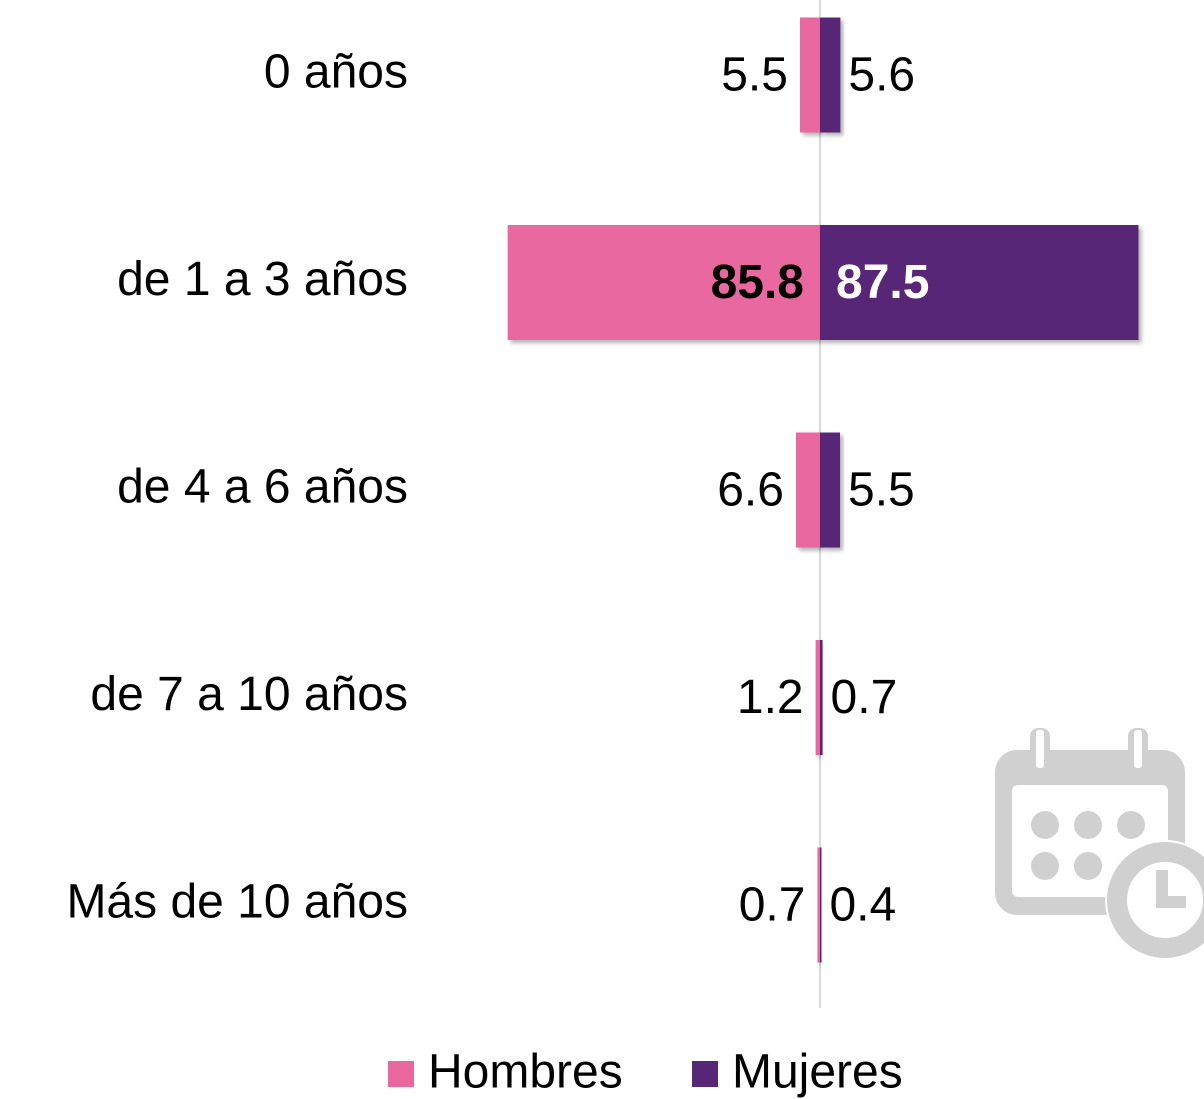  Describe the element at coordinates (525, 1072) in the screenshot. I see `legend-label: Hombres` at that location.